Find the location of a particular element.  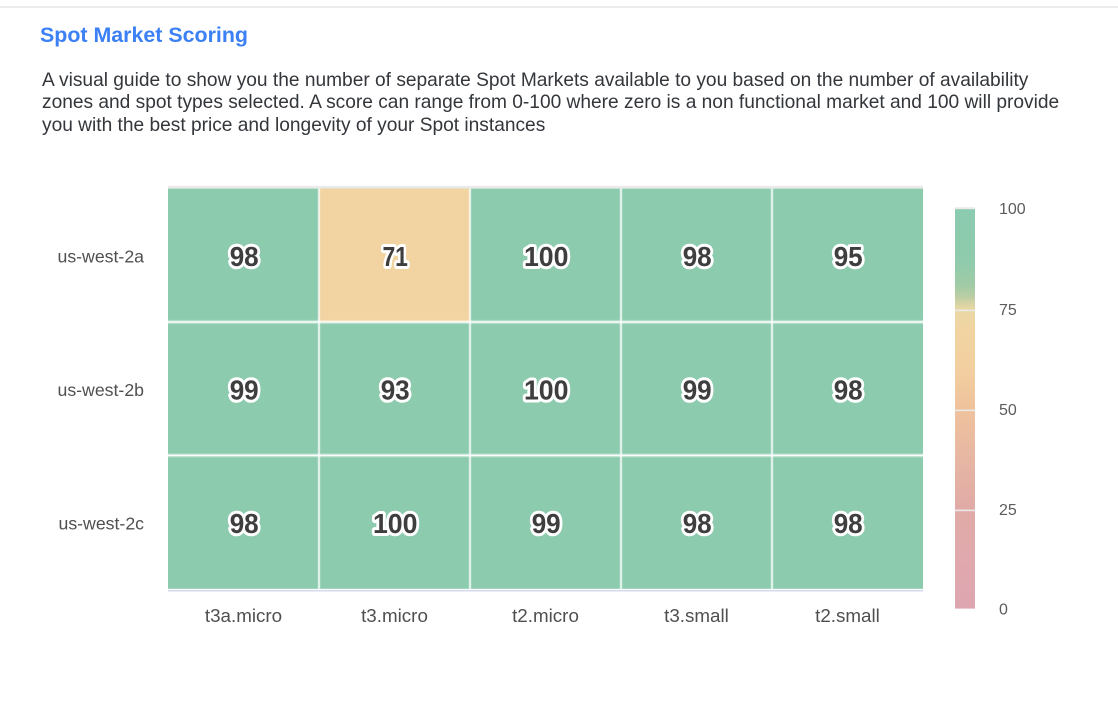

svg-text: 95 is located at coordinates (848, 256).